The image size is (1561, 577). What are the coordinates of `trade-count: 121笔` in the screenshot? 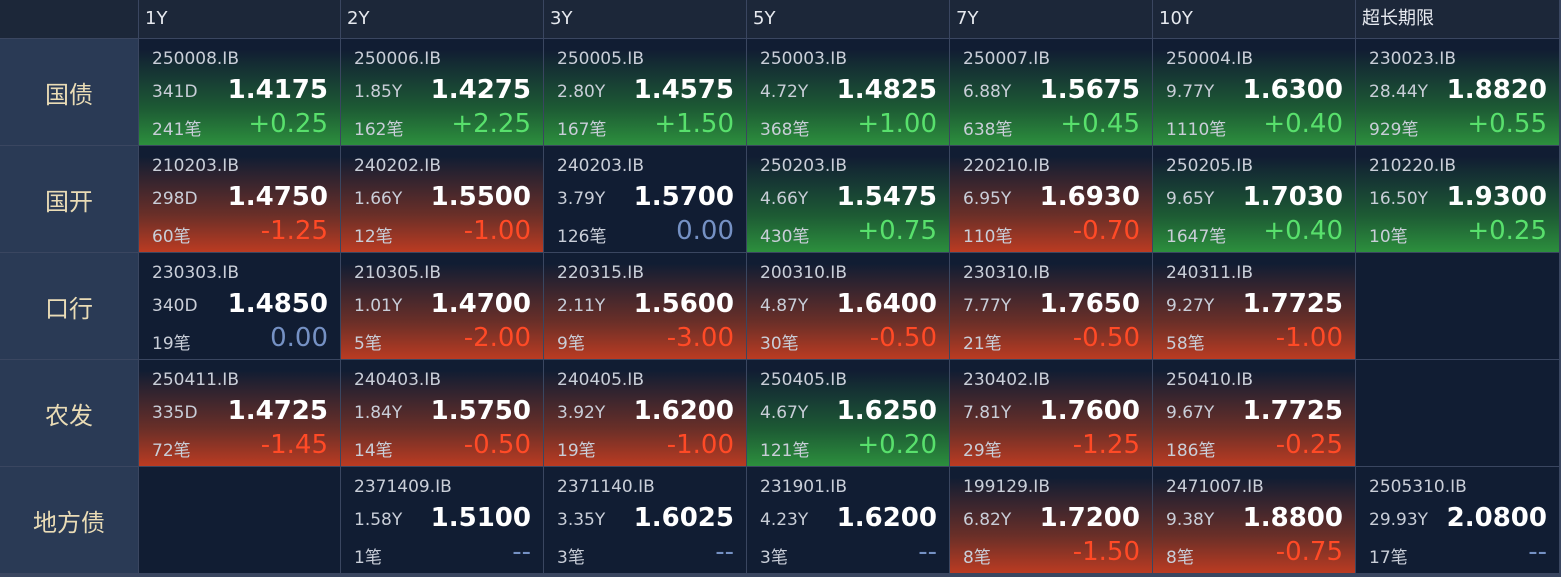 It's located at (785, 451).